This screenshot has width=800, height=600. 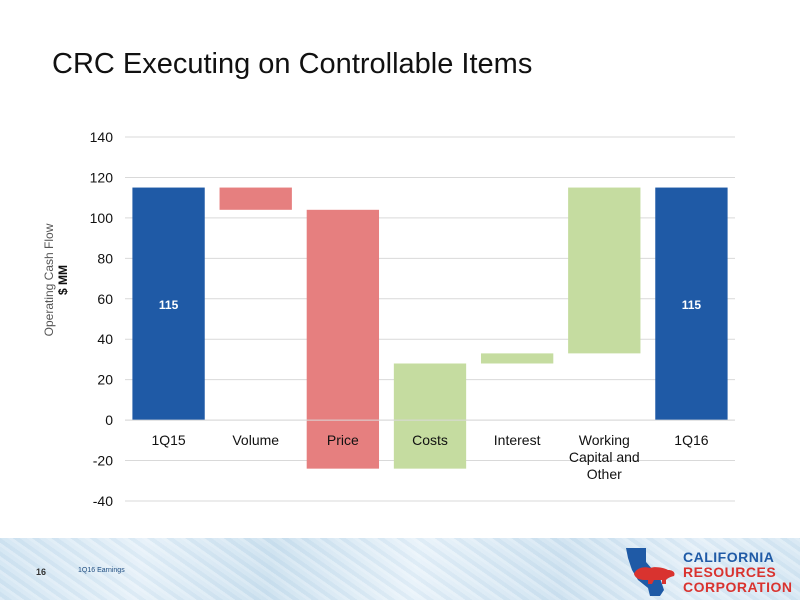 I want to click on x-category-label: 1Q16, so click(x=691, y=440).